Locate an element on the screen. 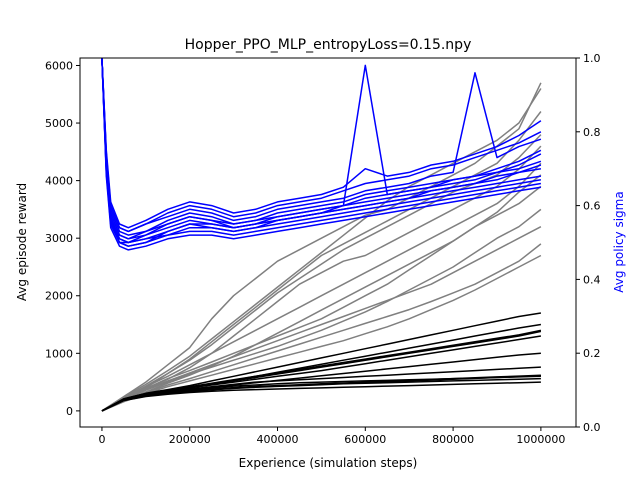 The image size is (640, 480). y-tick-label: 1000 is located at coordinates (59, 353).